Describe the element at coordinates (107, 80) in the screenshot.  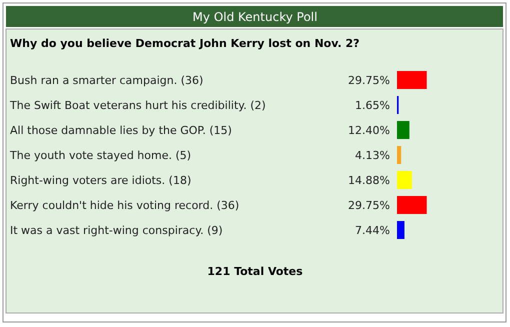
I see `y-tick-label: Bush ran a smarter campaign. (36)` at that location.